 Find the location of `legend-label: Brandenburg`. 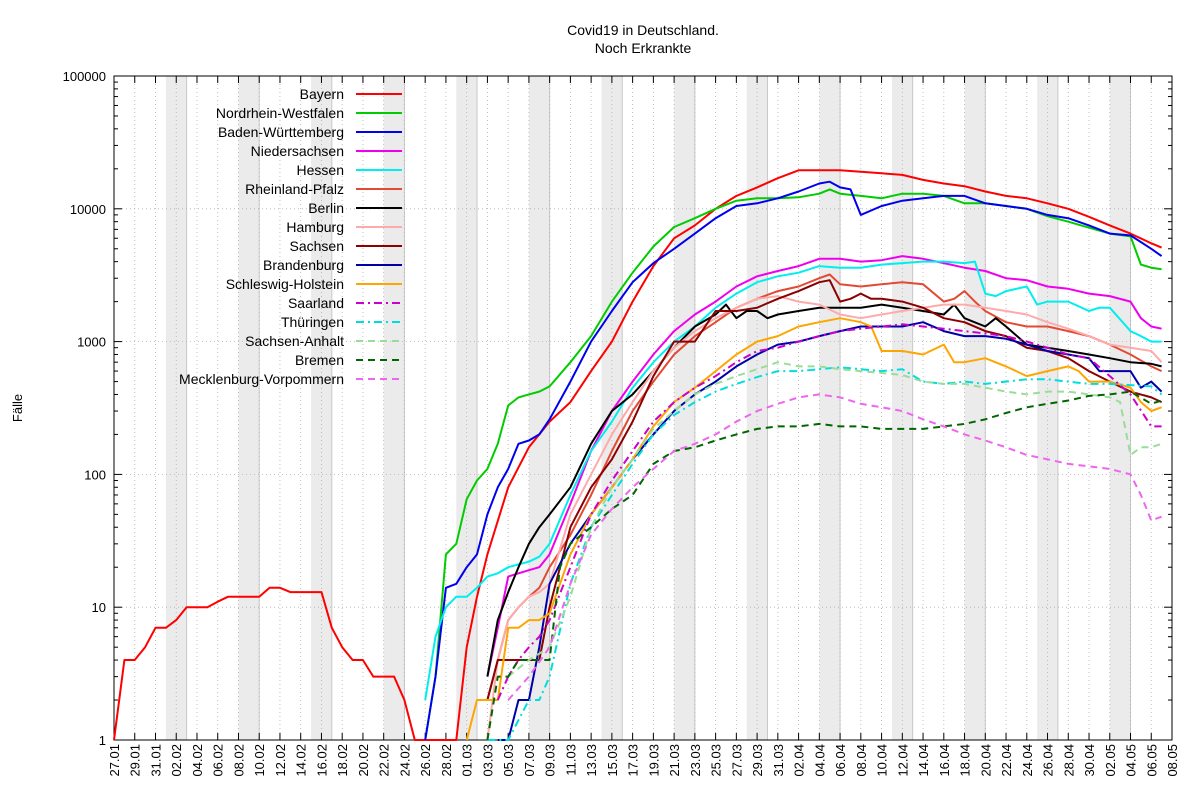

legend-label: Brandenburg is located at coordinates (303, 265).